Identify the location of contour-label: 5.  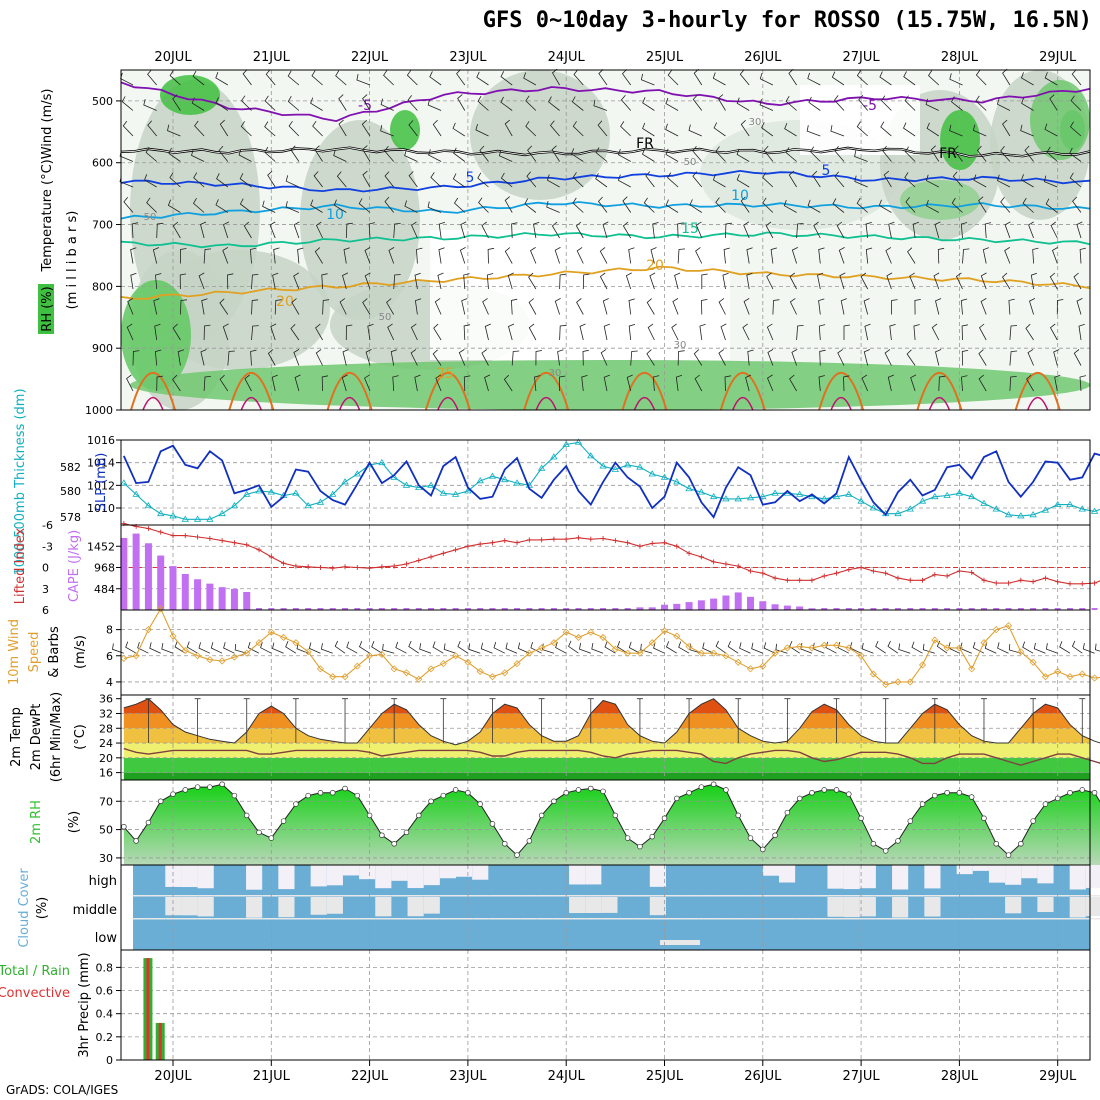
(470, 178).